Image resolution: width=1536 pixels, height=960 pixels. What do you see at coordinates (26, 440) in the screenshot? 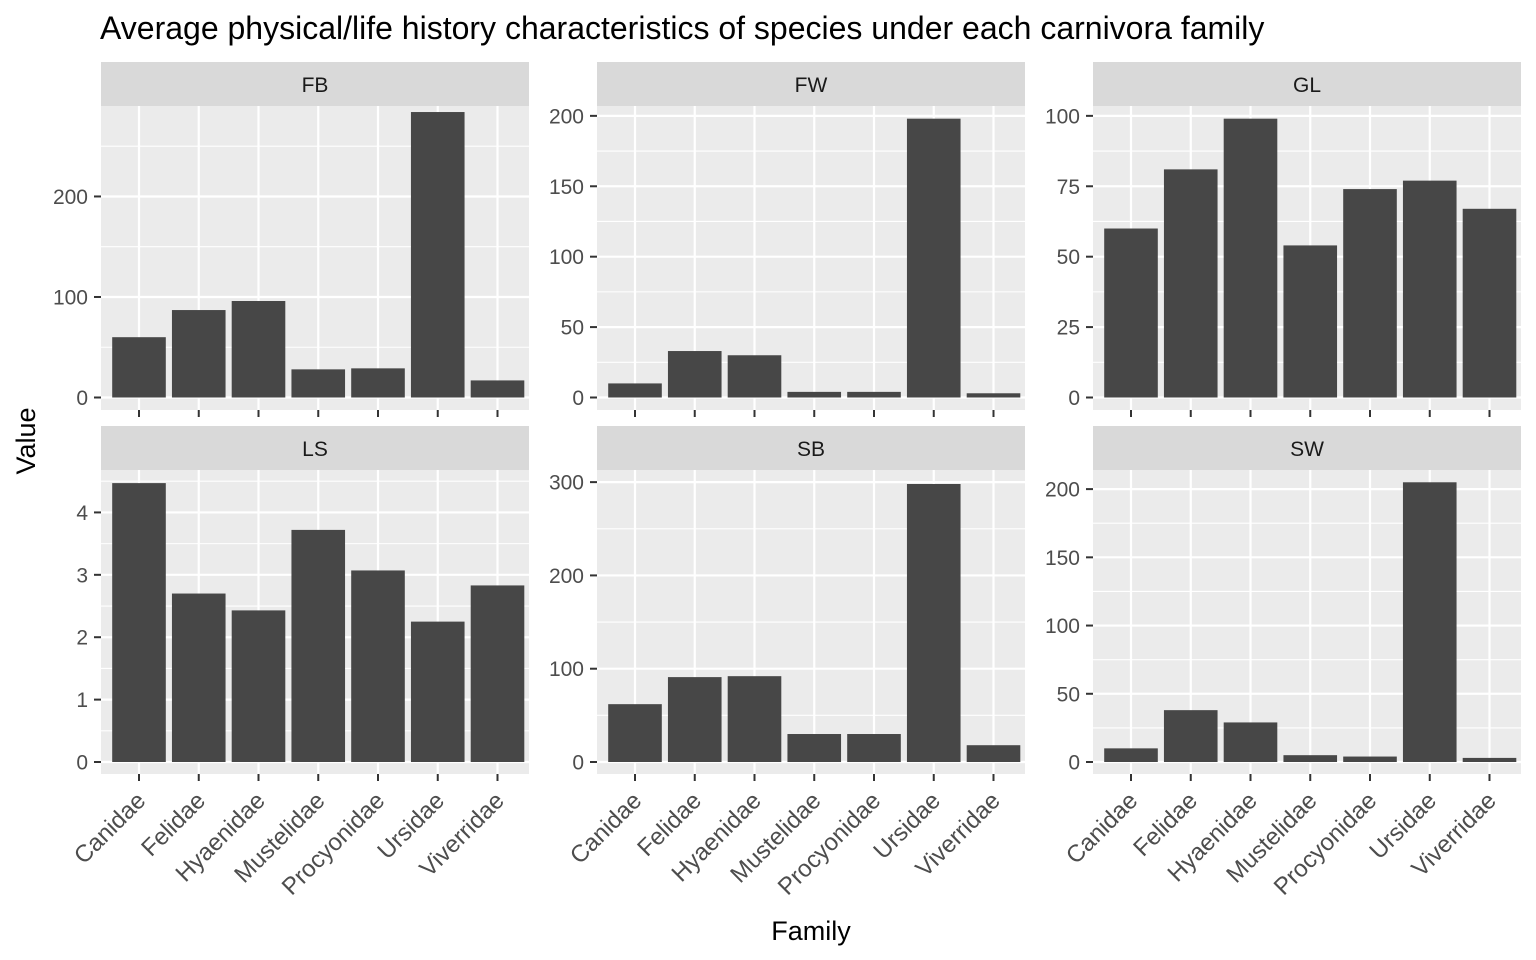
I see `y-axis-title: Value` at bounding box center [26, 440].